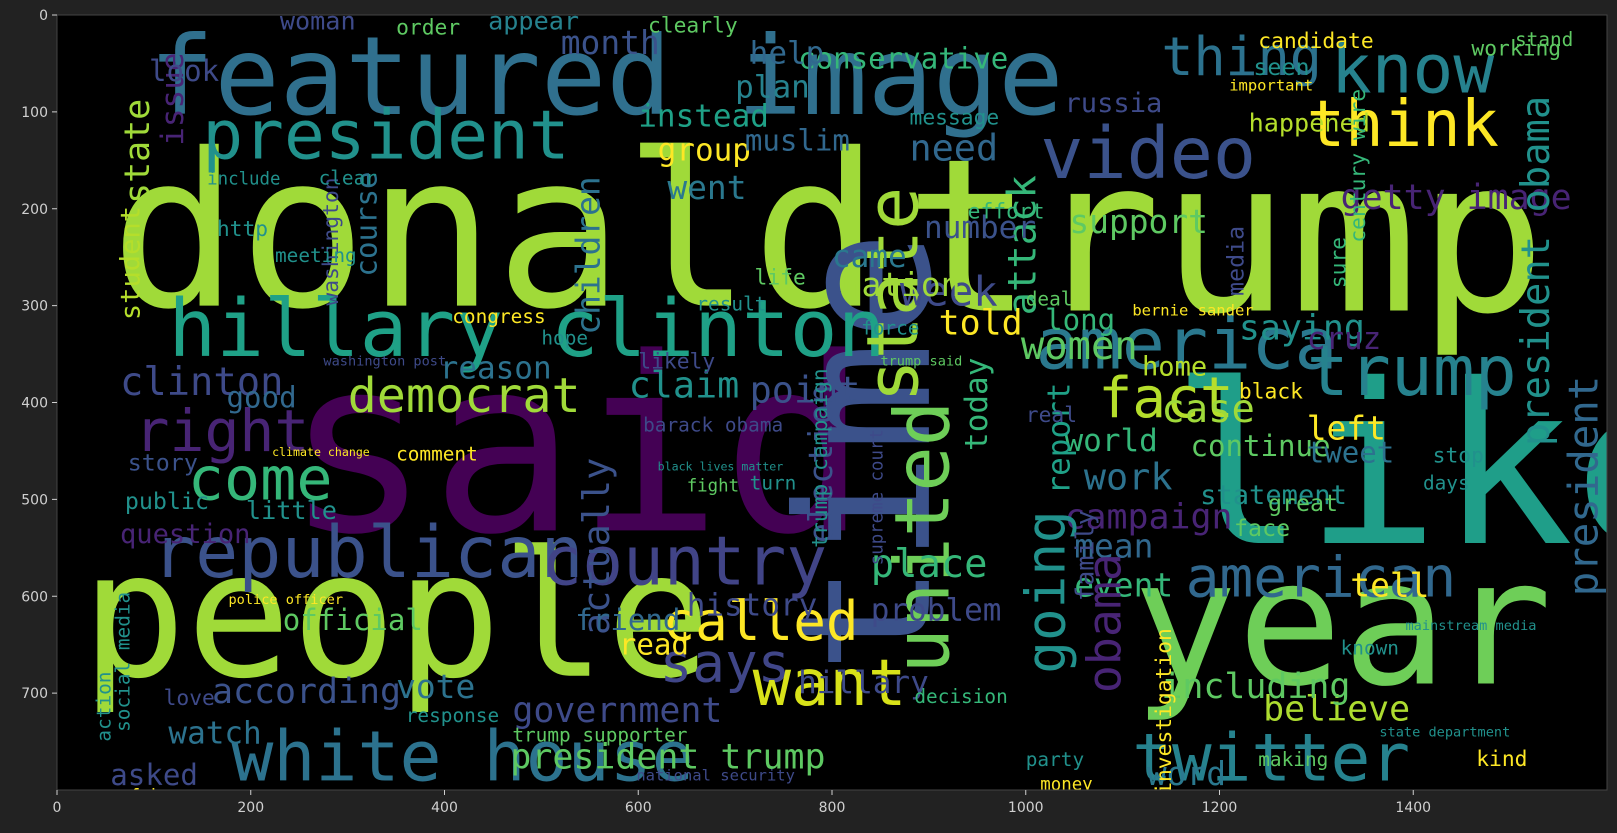 Image resolution: width=1617 pixels, height=833 pixels. Describe the element at coordinates (167, 501) in the screenshot. I see `word-105: public` at that location.